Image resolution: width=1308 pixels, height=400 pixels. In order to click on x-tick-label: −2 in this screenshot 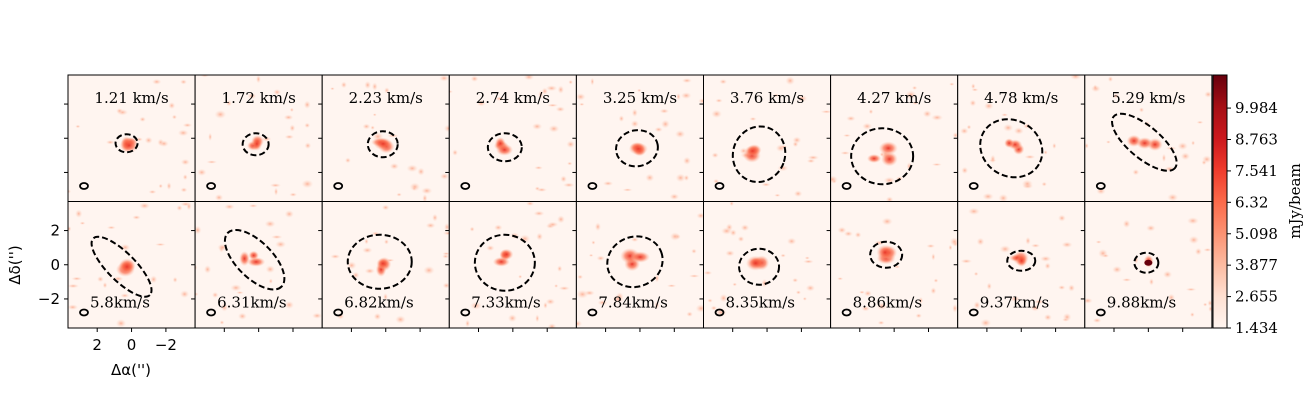, I will do `click(166, 345)`.